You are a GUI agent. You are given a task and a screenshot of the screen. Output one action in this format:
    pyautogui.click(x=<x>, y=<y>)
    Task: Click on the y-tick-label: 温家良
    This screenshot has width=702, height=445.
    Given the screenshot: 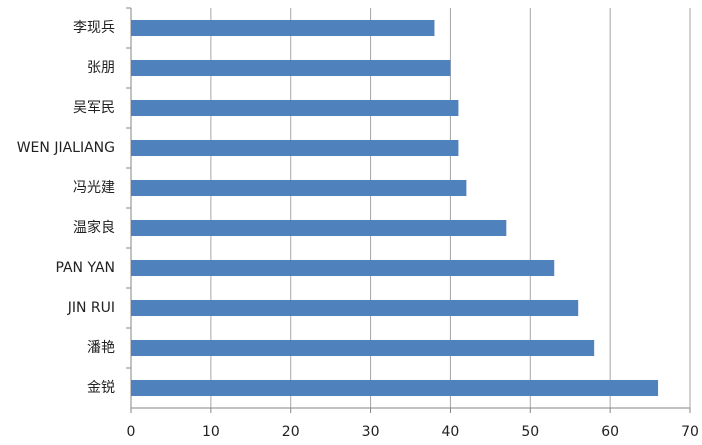 What is the action you would take?
    pyautogui.click(x=94, y=227)
    